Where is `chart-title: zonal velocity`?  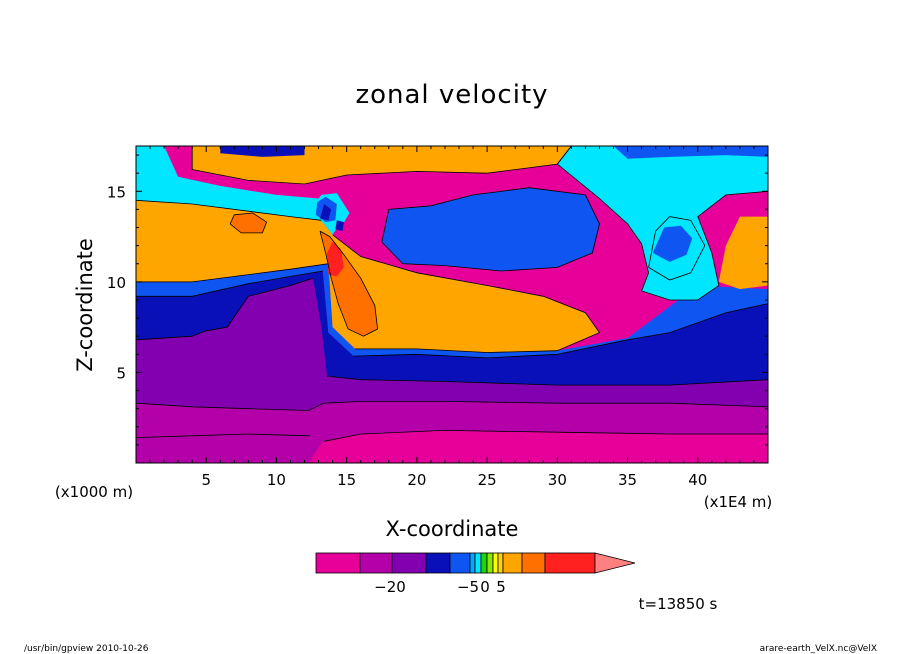
chart-title: zonal velocity is located at coordinates (451, 95).